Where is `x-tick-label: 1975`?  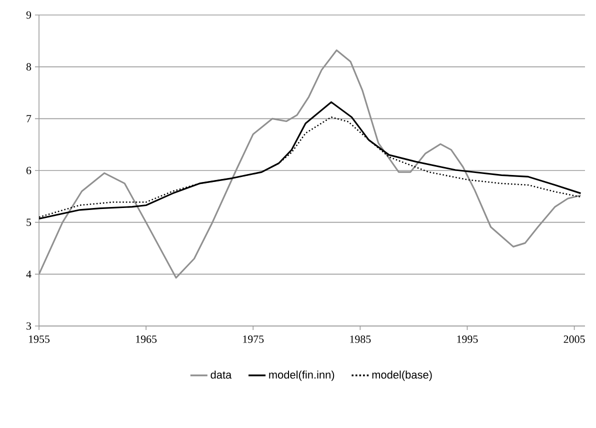
x-tick-label: 1975 is located at coordinates (253, 339).